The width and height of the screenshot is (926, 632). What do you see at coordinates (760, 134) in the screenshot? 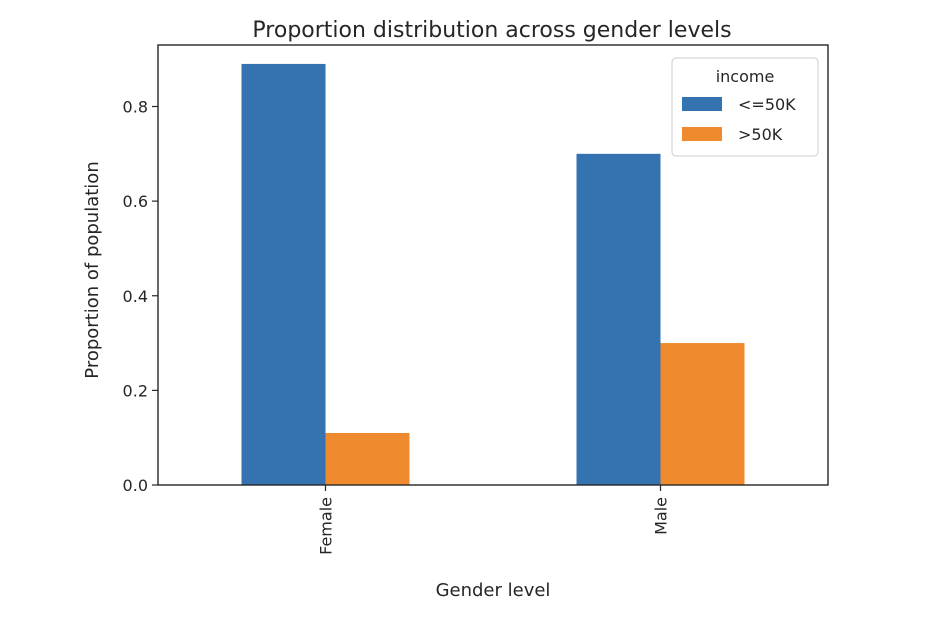
I see `legend-label-gt50k: >50K` at bounding box center [760, 134].